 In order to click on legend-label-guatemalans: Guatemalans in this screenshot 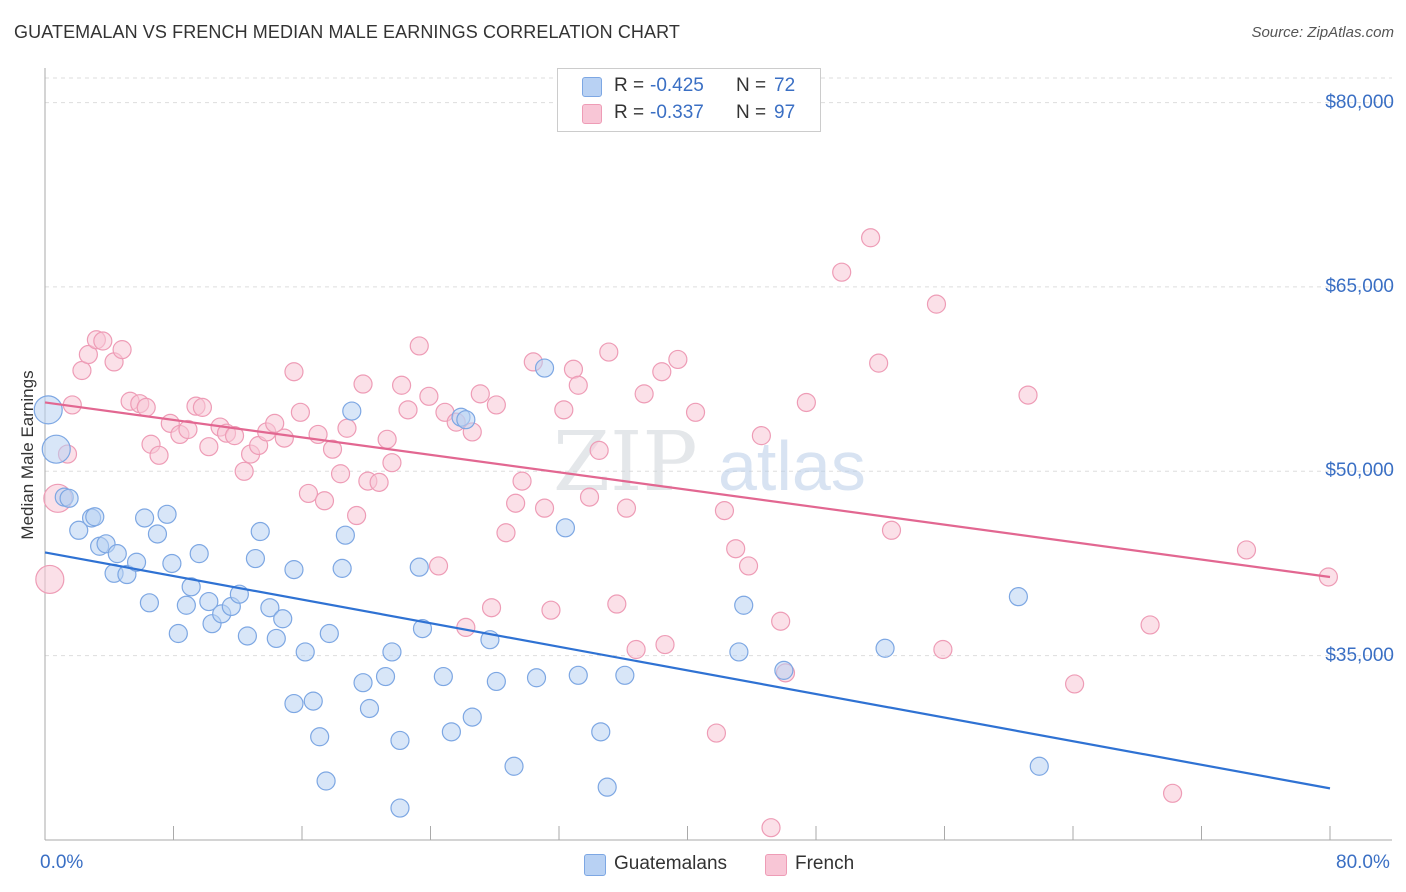, I will do `click(671, 863)`.